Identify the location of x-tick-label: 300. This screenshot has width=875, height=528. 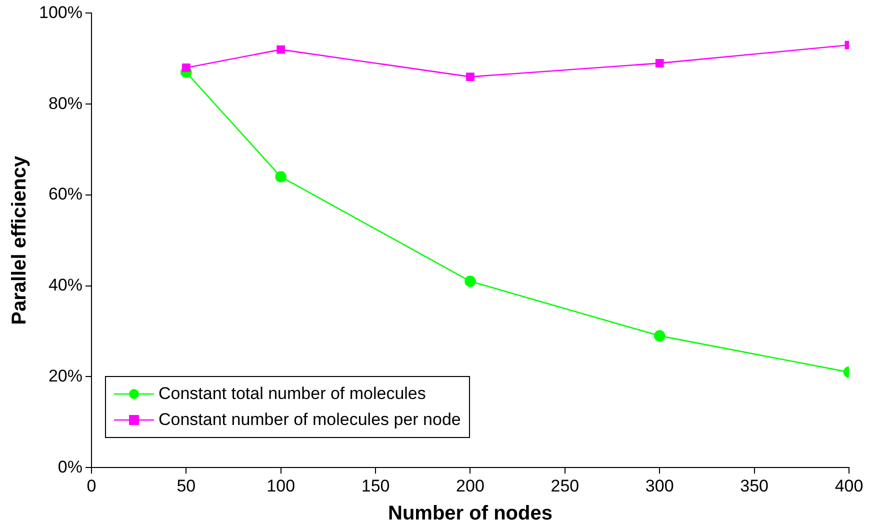
(659, 486).